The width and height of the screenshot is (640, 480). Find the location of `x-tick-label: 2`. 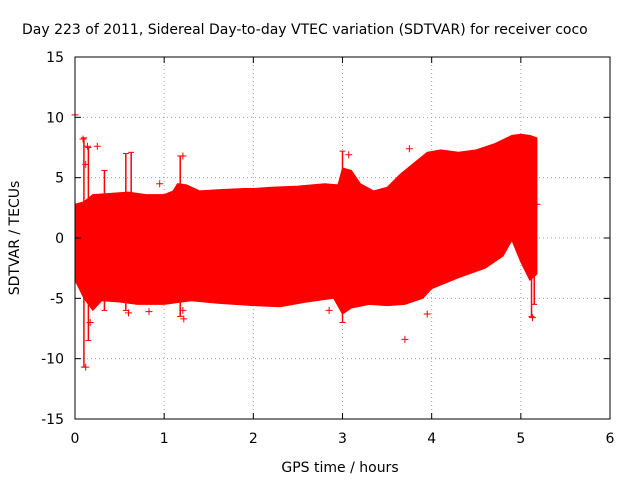

x-tick-label: 2 is located at coordinates (253, 439).